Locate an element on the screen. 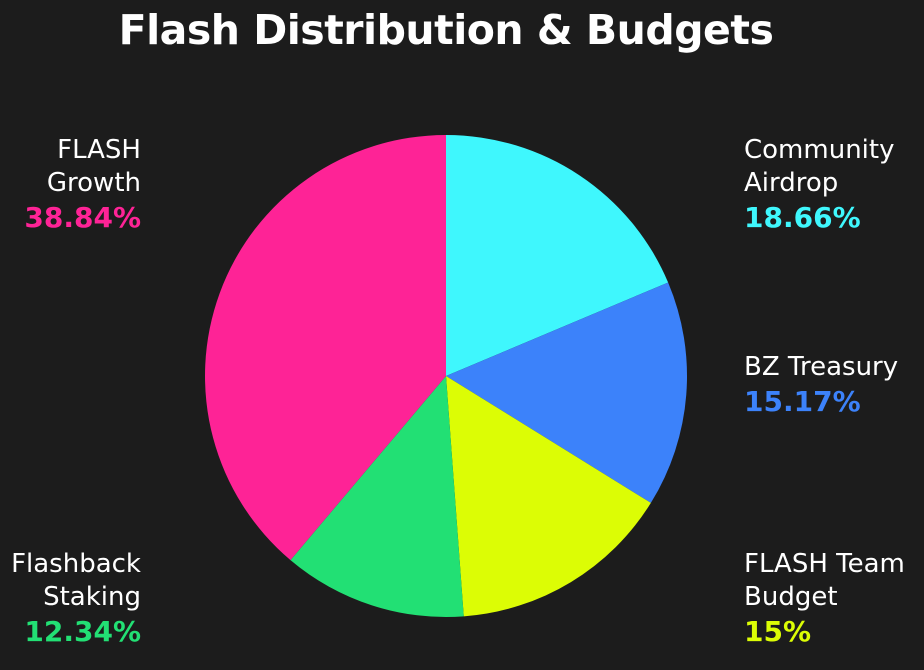 The image size is (924, 670). value-flashback-staking: 12.34% is located at coordinates (82, 631).